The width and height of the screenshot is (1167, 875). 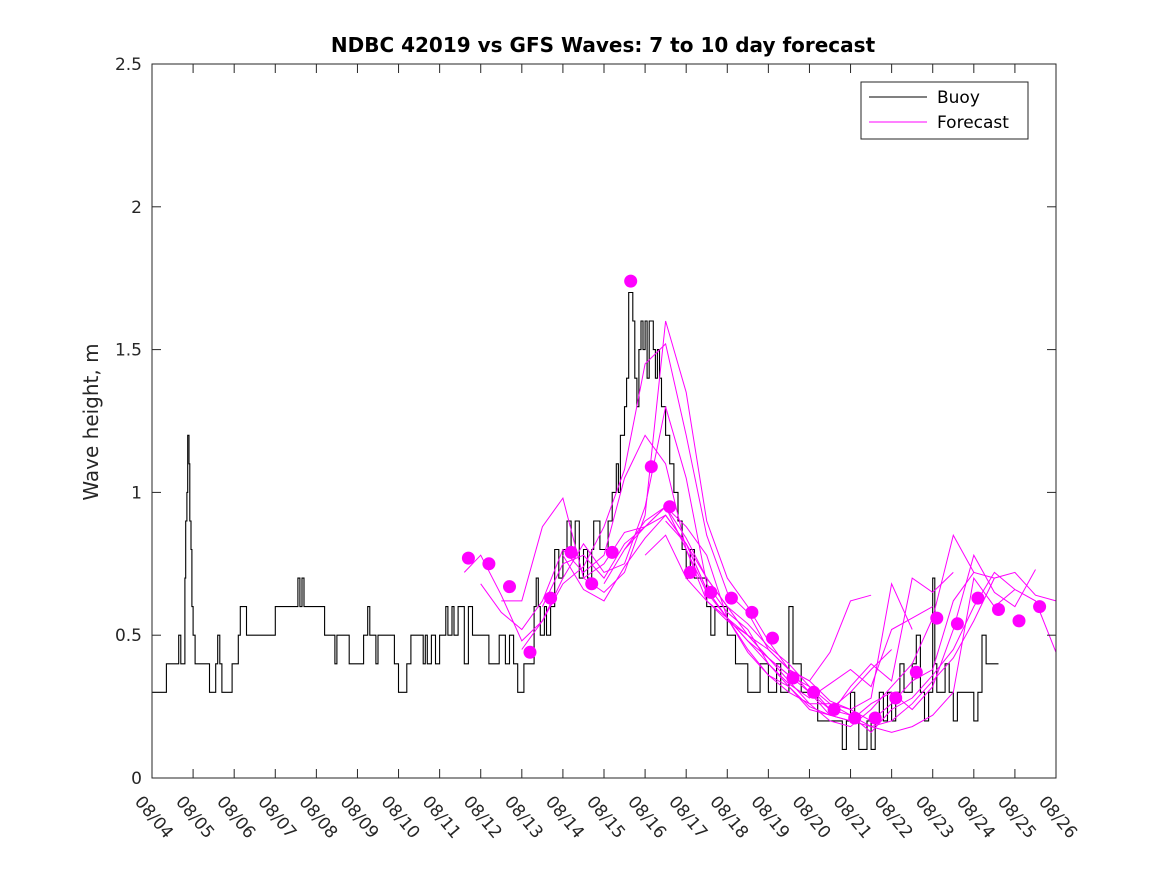 What do you see at coordinates (128, 351) in the screenshot?
I see `y-tick-label: 1.5` at bounding box center [128, 351].